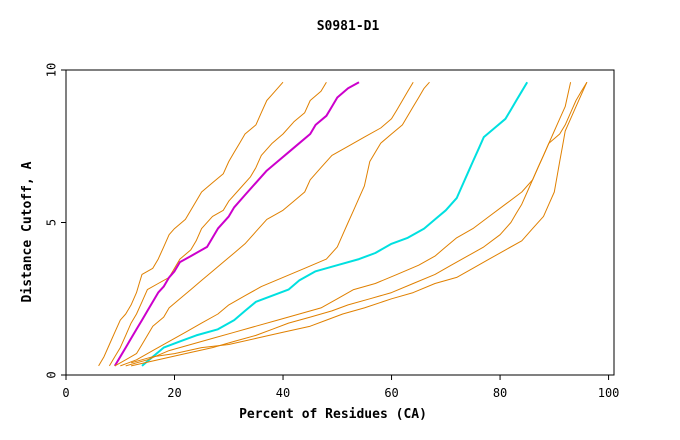 Image resolution: width=680 pixels, height=440 pixels. What do you see at coordinates (174, 393) in the screenshot?
I see `x-tick-label: 20` at bounding box center [174, 393].